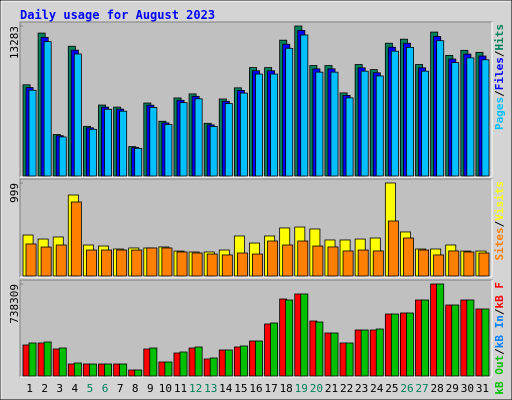  What do you see at coordinates (499, 73) in the screenshot?
I see `legend-entry: Files` at bounding box center [499, 73].